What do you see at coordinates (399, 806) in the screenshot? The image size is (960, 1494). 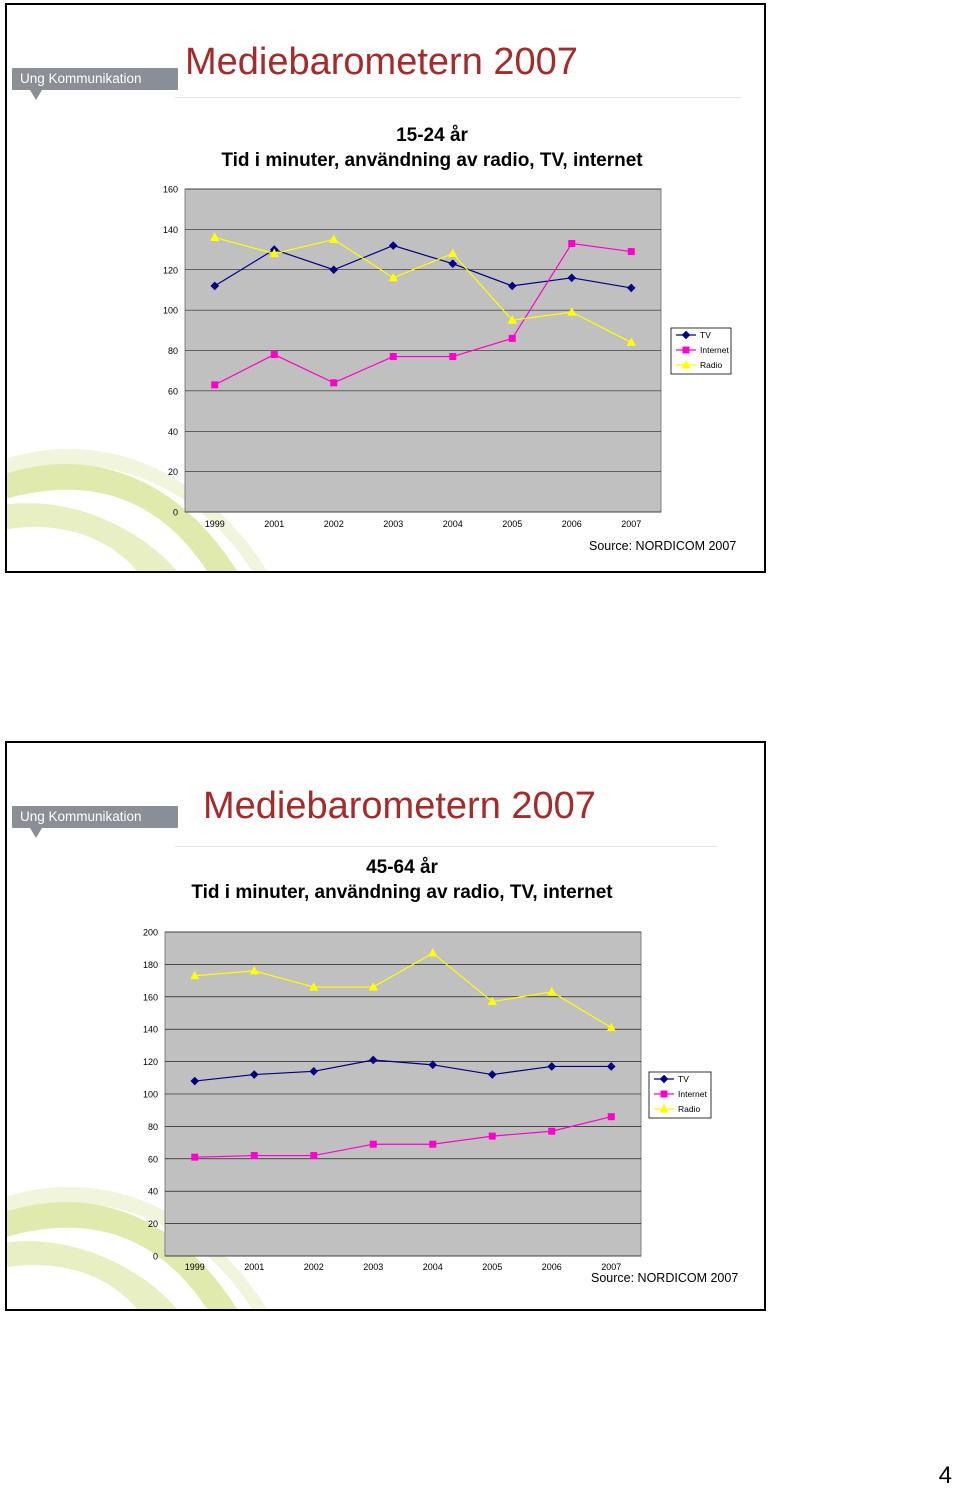 I see `slide-title: Mediebarometern 2007` at bounding box center [399, 806].